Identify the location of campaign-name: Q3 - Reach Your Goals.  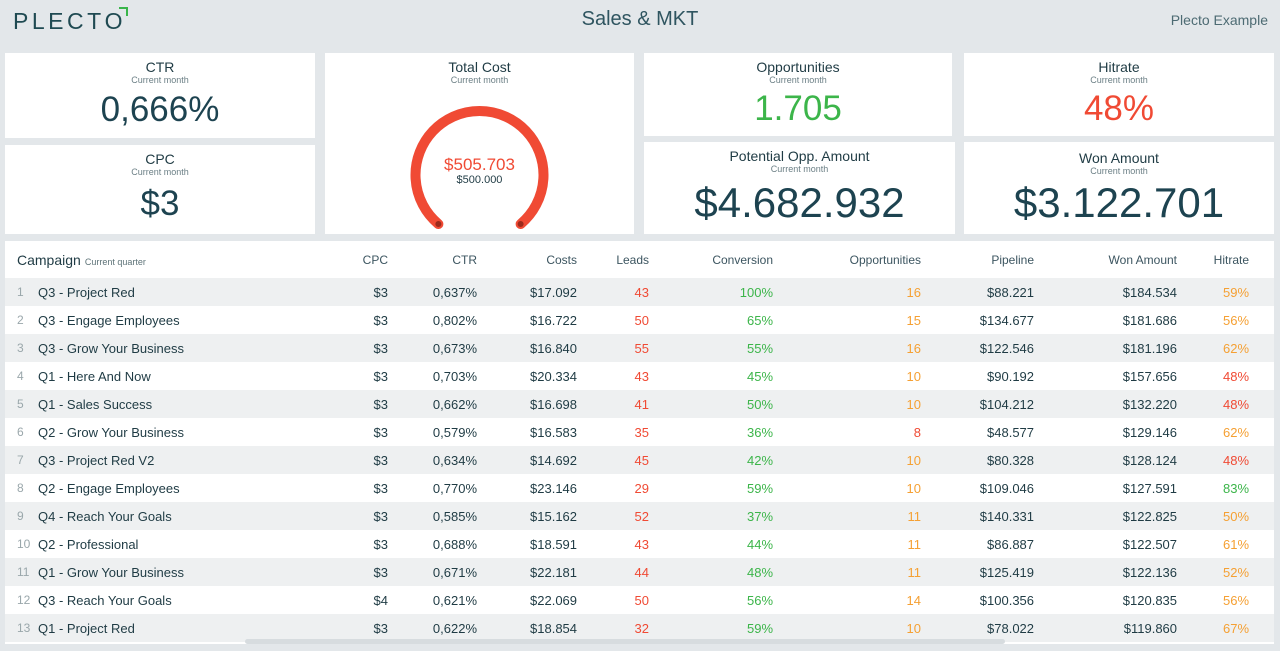
(105, 600).